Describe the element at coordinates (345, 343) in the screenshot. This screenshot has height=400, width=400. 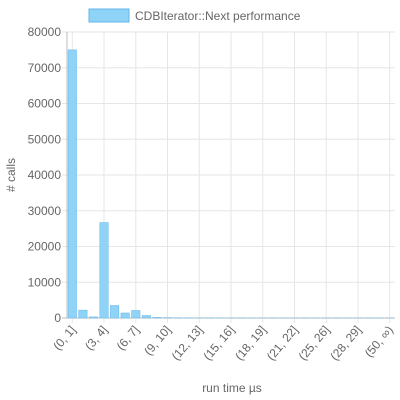
I see `x-tick-label: (28, 29]` at that location.